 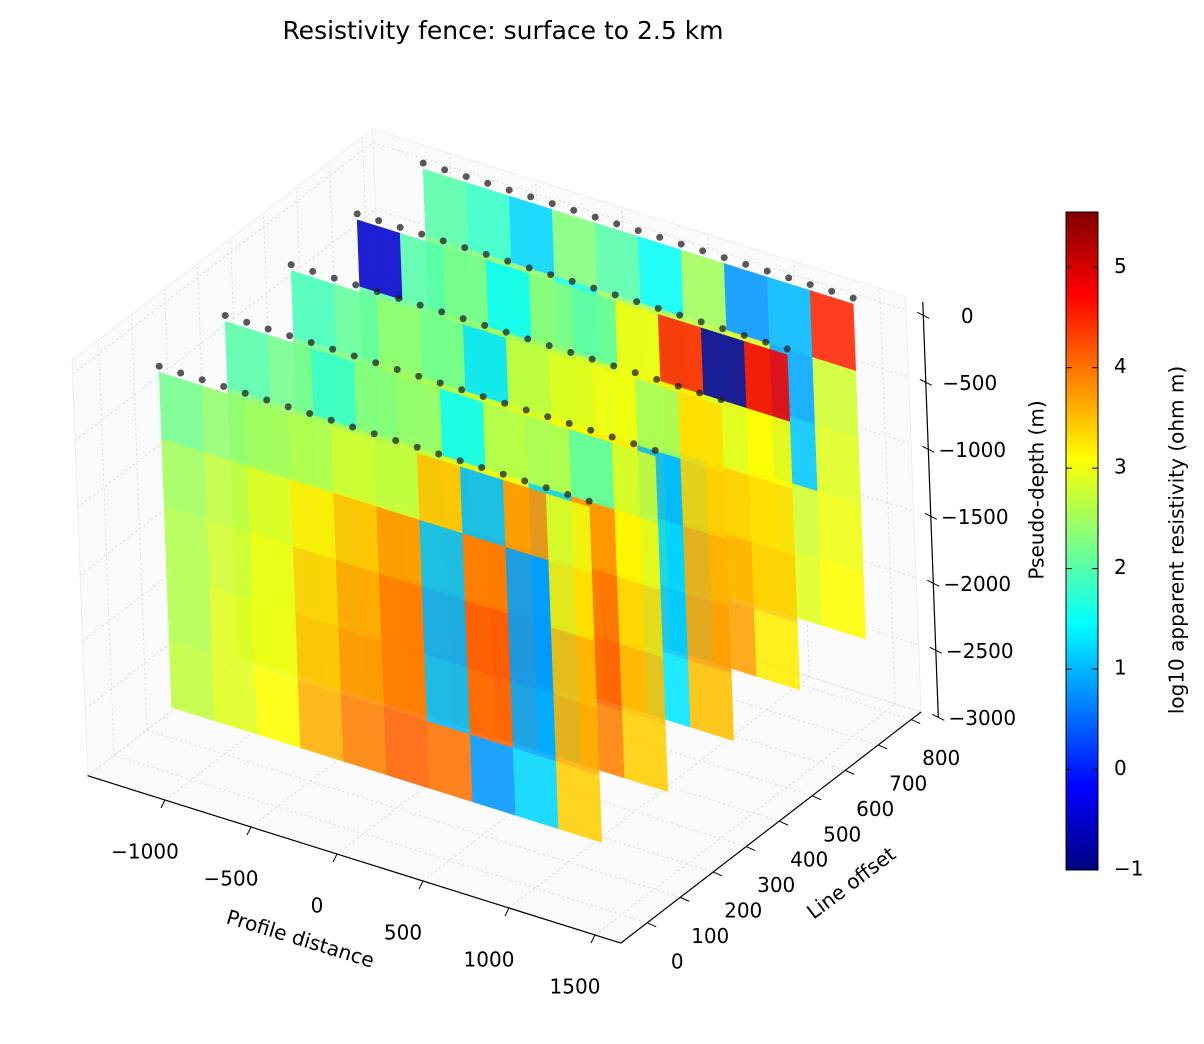 What do you see at coordinates (776, 885) in the screenshot?
I see `y-tick-label: 300` at bounding box center [776, 885].